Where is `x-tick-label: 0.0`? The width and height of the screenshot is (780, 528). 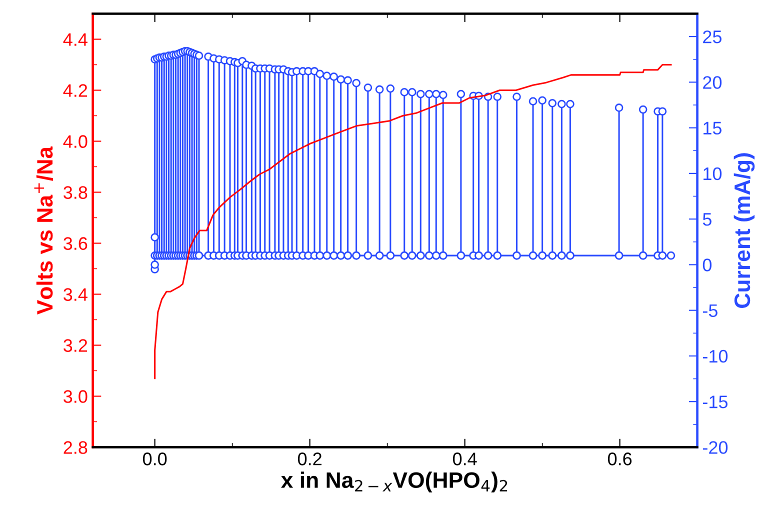
x-tick-label: 0.0 is located at coordinates (154, 459).